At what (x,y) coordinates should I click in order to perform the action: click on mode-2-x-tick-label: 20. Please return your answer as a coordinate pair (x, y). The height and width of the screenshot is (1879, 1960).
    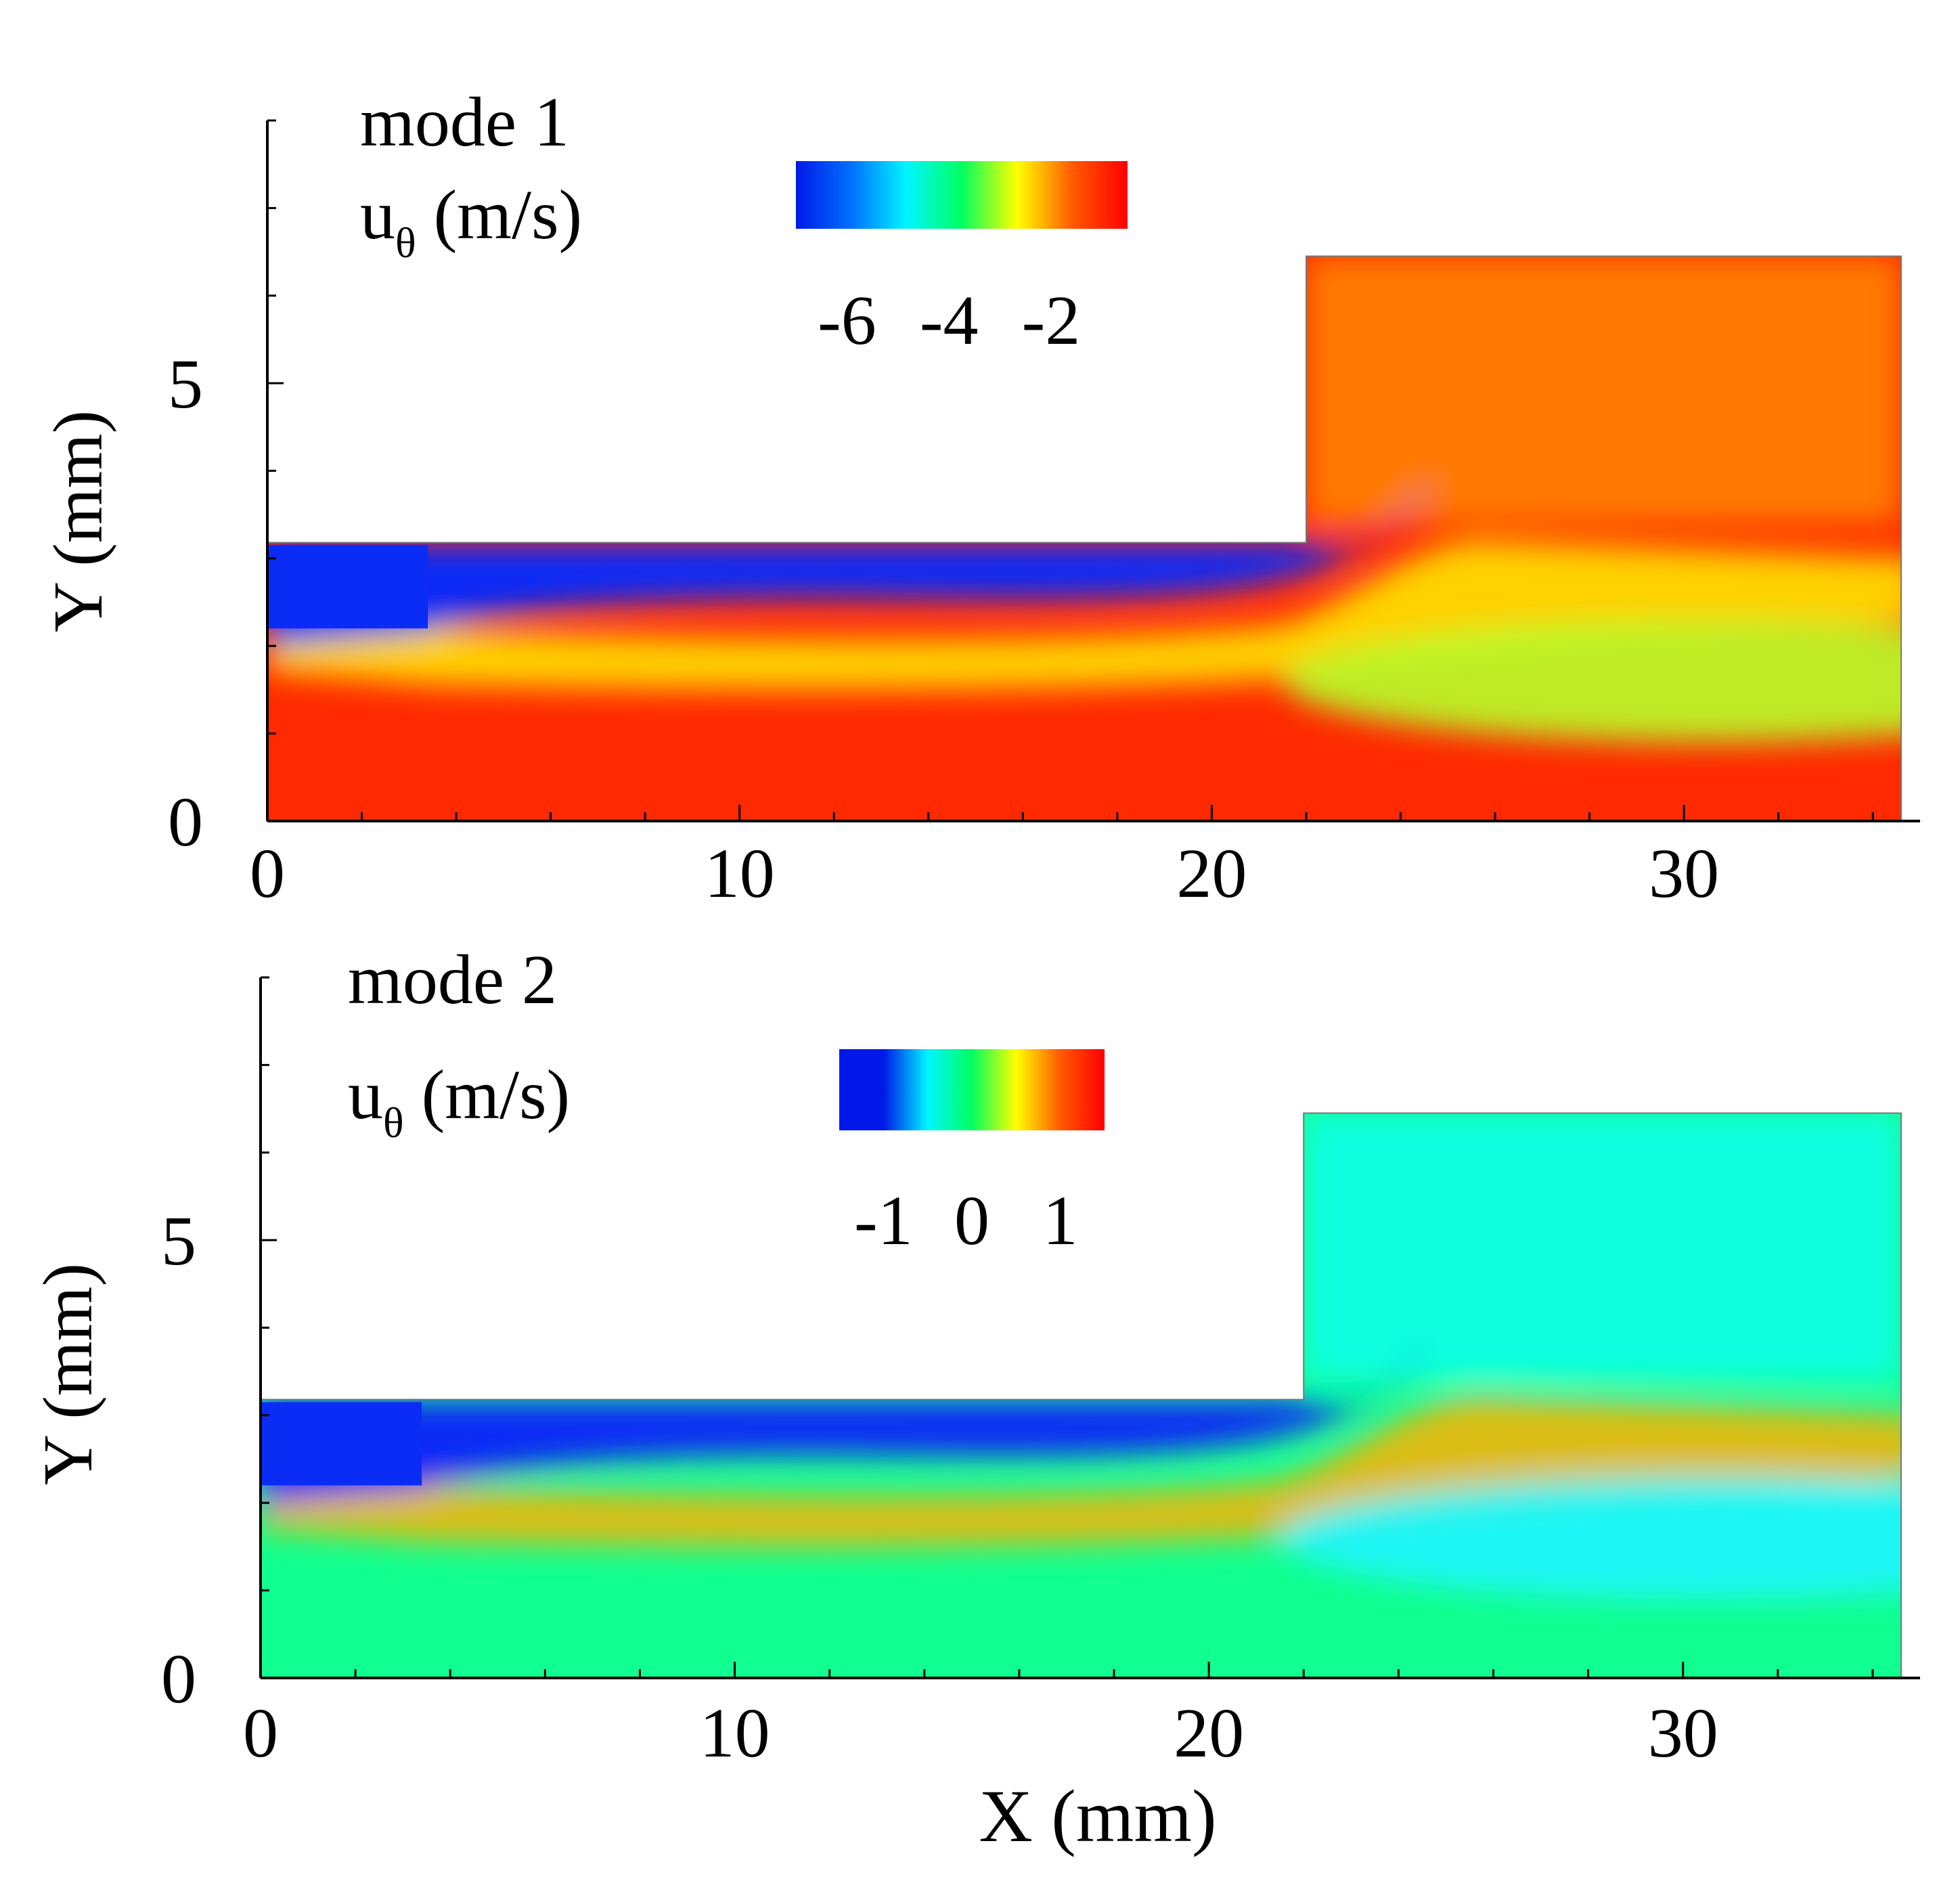
    Looking at the image, I should click on (1209, 1733).